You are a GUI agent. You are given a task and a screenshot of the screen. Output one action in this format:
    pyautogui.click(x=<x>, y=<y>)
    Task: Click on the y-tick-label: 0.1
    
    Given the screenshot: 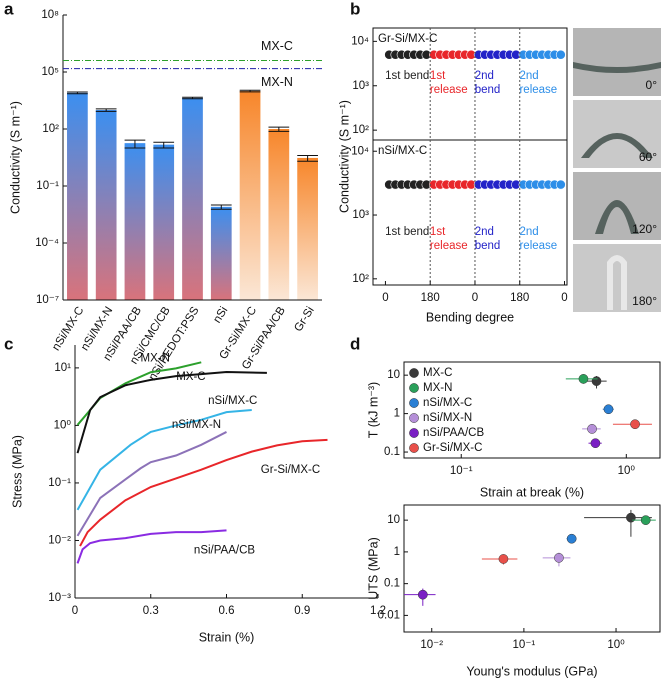 What is the action you would take?
    pyautogui.click(x=392, y=452)
    